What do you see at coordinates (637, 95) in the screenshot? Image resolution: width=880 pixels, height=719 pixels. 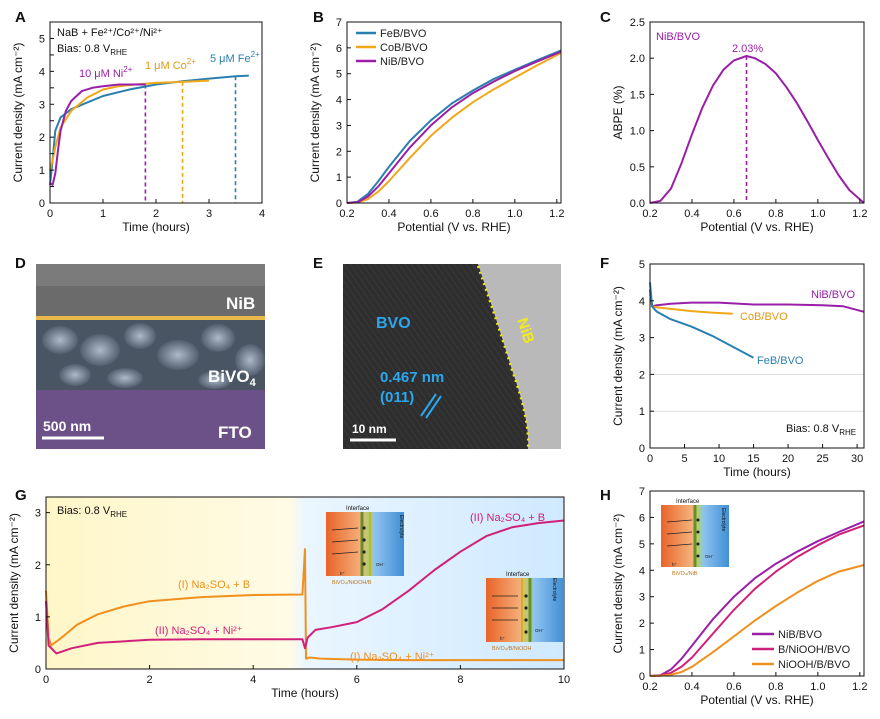 I see `chart-c-ytick-label: 1.5` at bounding box center [637, 95].